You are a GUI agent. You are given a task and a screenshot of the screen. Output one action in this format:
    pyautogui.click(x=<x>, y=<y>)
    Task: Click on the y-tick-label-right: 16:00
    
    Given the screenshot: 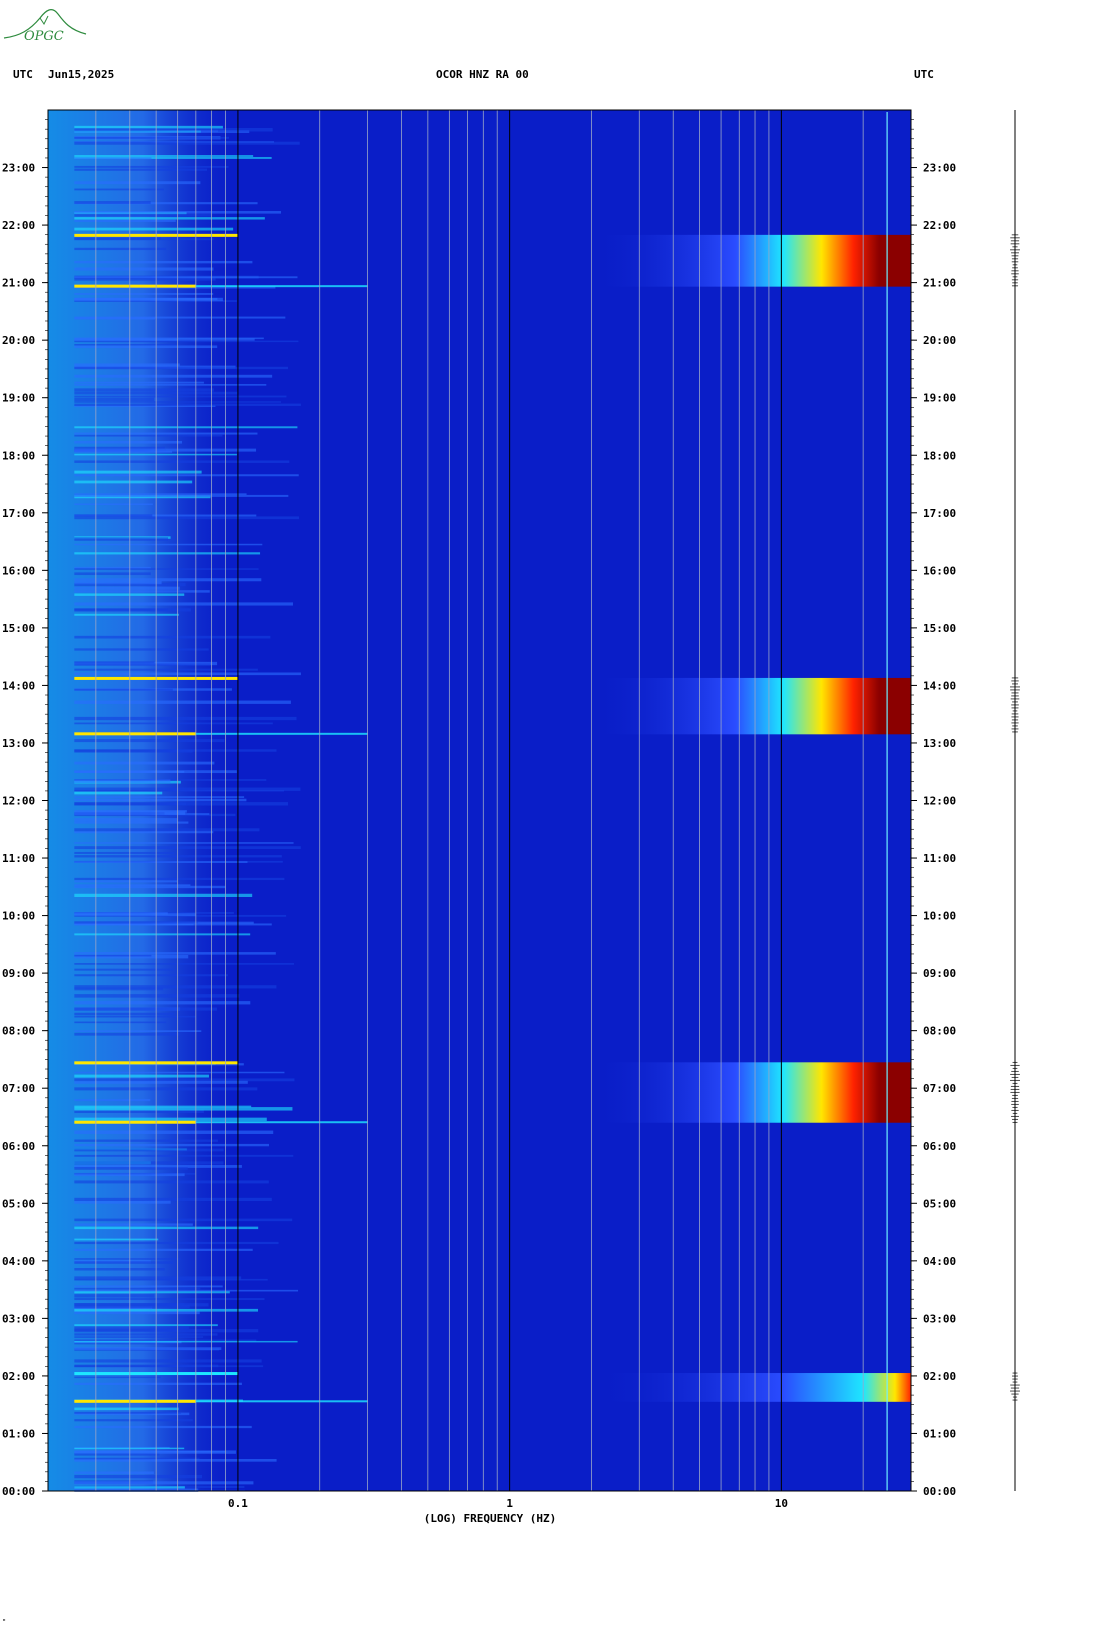 What is the action you would take?
    pyautogui.click(x=939, y=570)
    